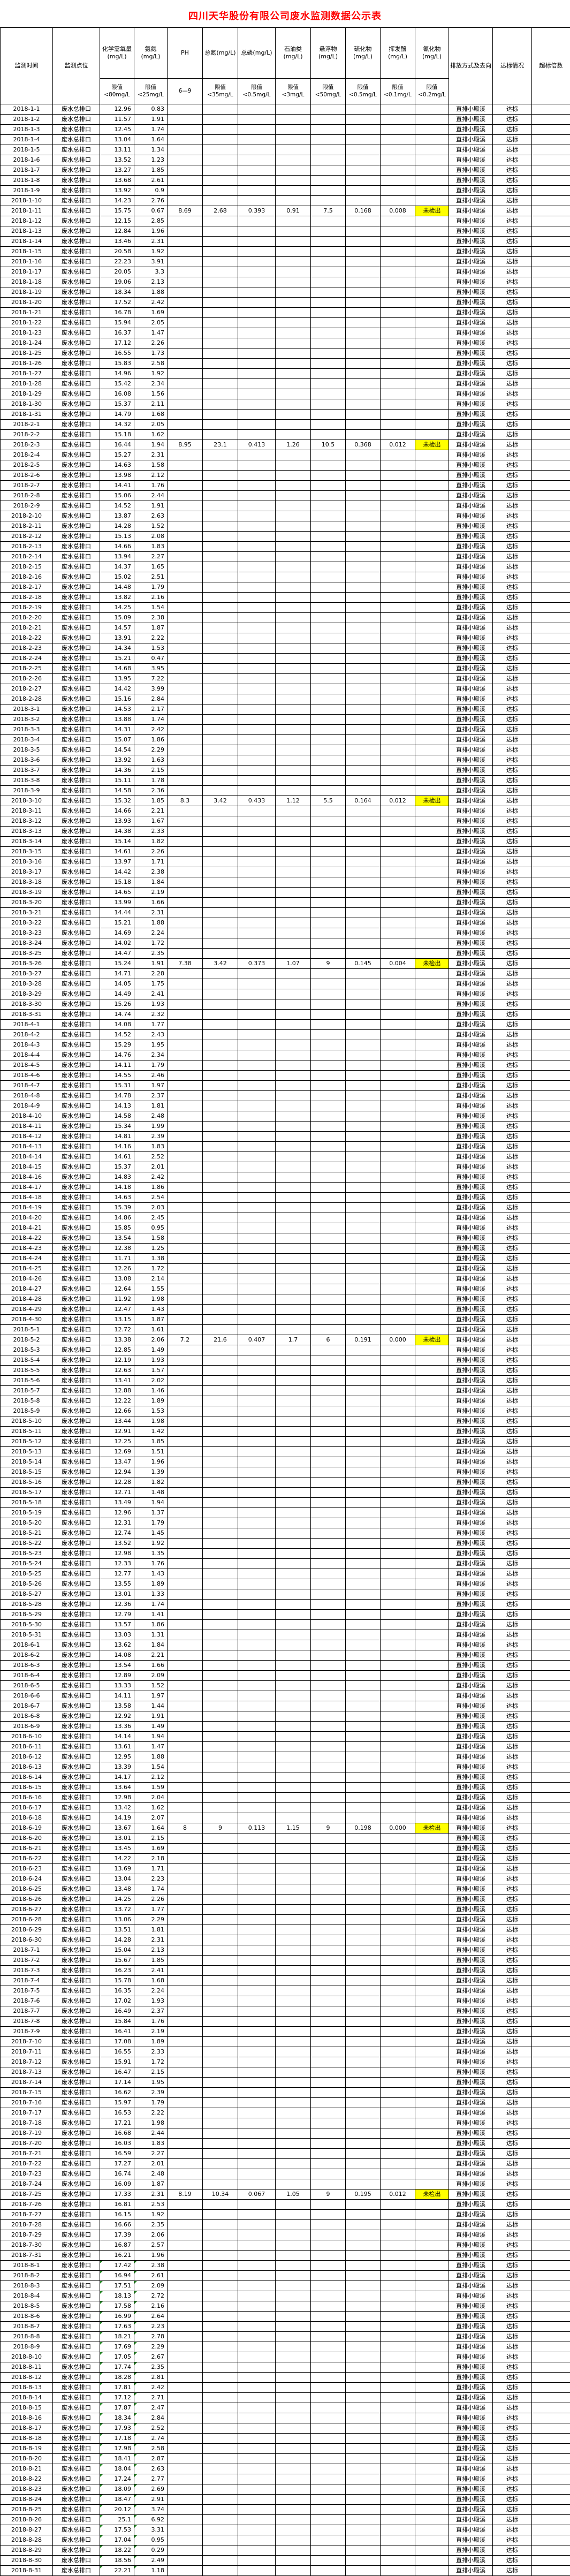 The image size is (570, 2576). I want to click on cell-ammonia: 2.35, so click(151, 2367).